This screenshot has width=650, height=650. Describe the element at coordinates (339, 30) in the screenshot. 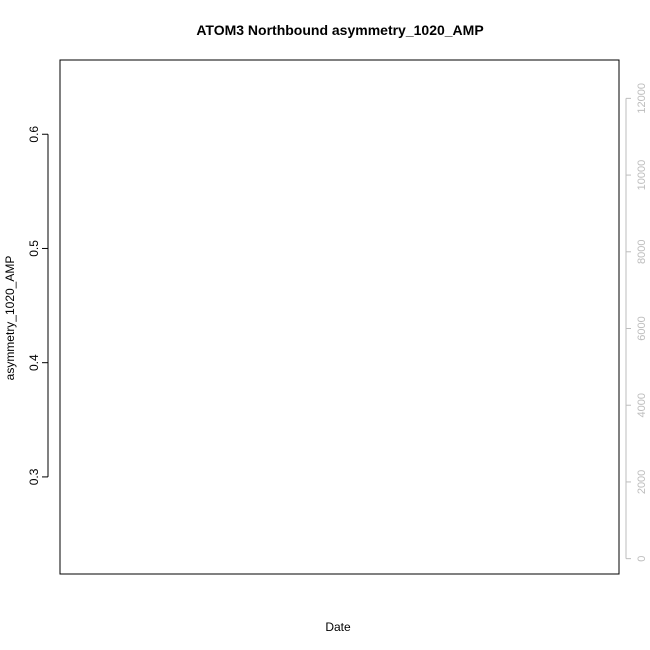

I see `chart-title: ATOM3 Northbound asymmetry_1020_AMP` at that location.